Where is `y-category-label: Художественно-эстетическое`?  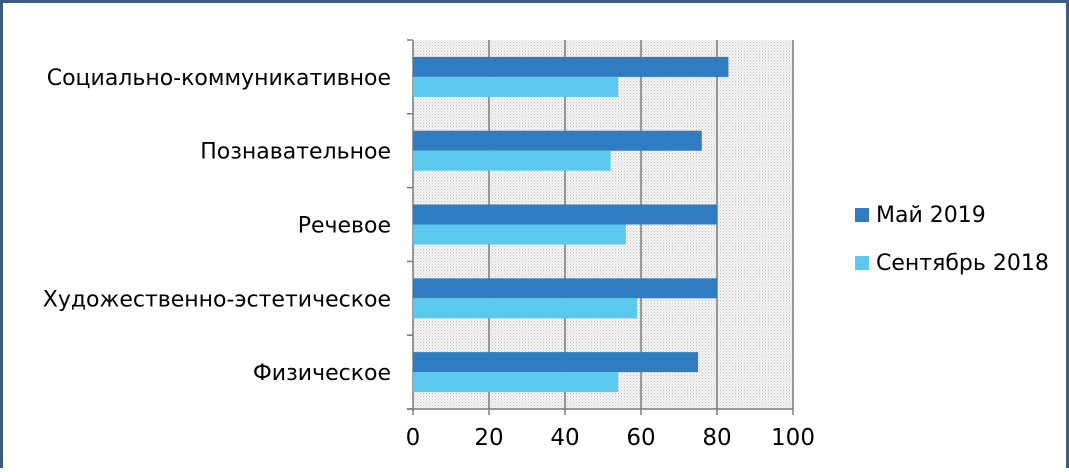 y-category-label: Художественно-эстетическое is located at coordinates (217, 299).